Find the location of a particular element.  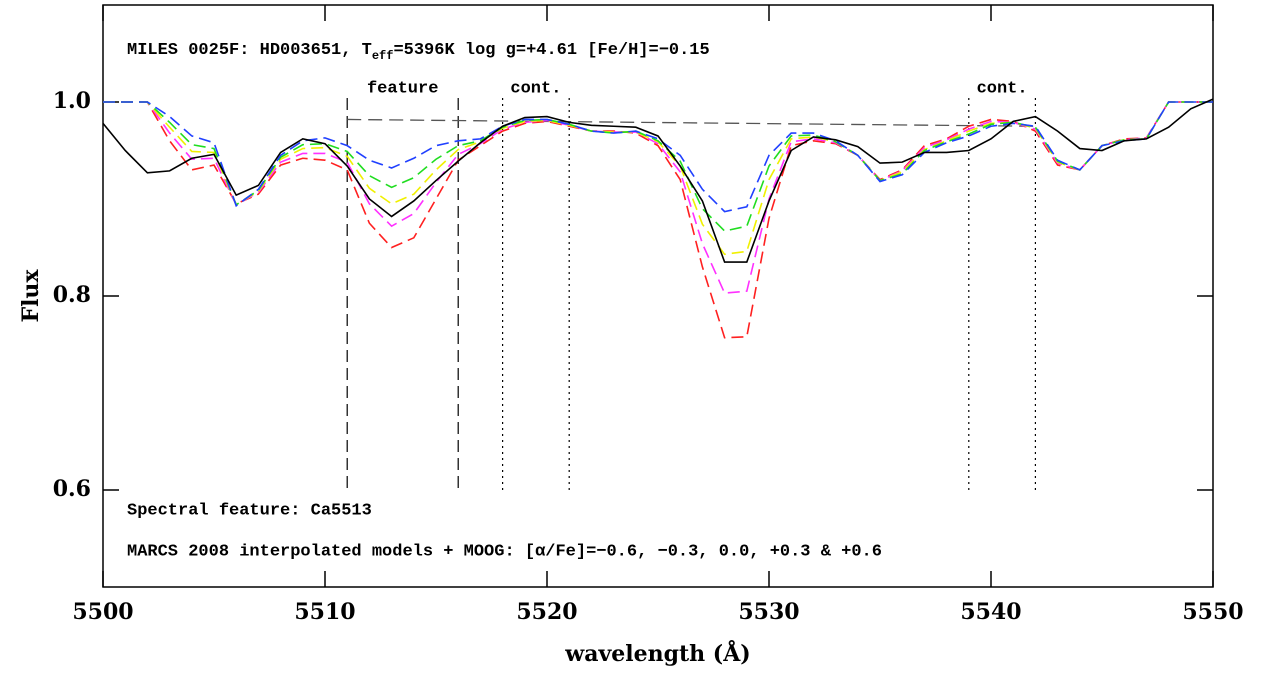

x-tick-label: 5510 is located at coordinates (324, 612).